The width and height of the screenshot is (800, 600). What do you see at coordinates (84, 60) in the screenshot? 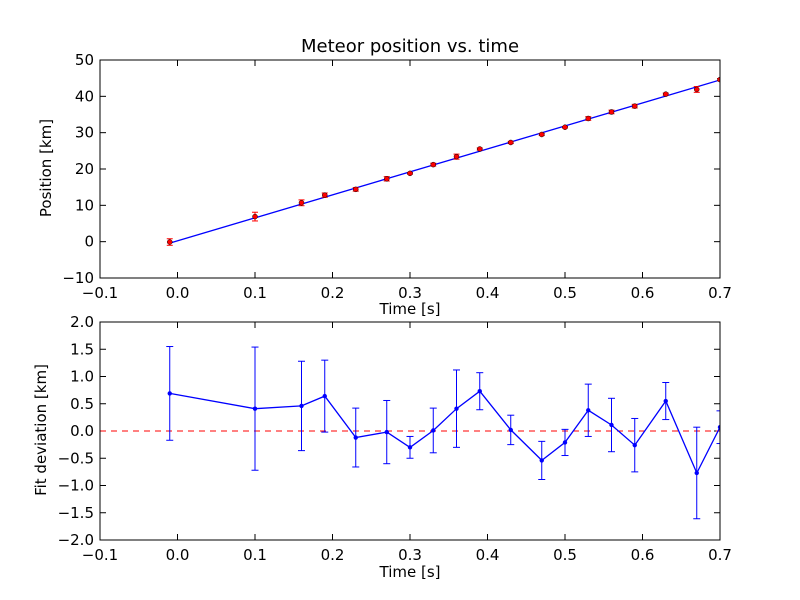
I see `y-tick-label: 50` at bounding box center [84, 60].